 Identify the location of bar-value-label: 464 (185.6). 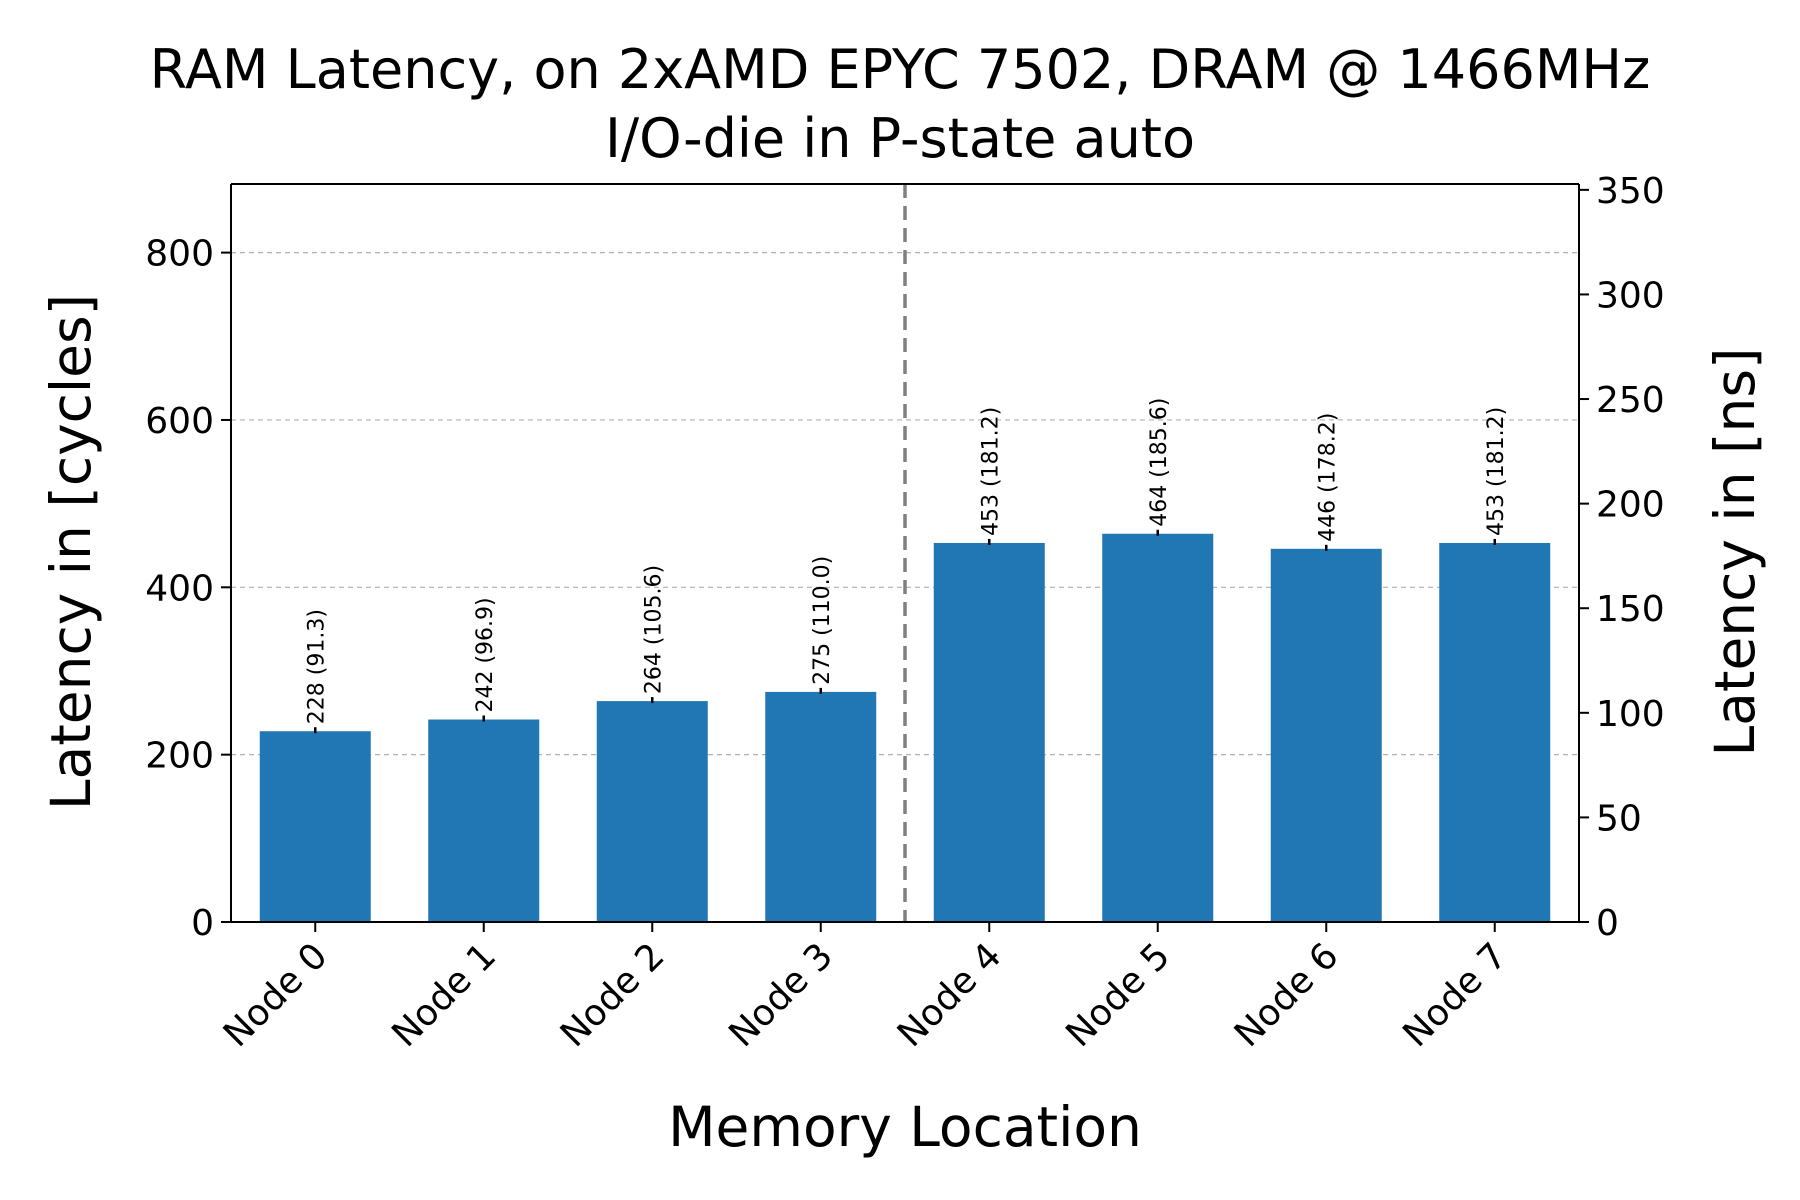
(1159, 462).